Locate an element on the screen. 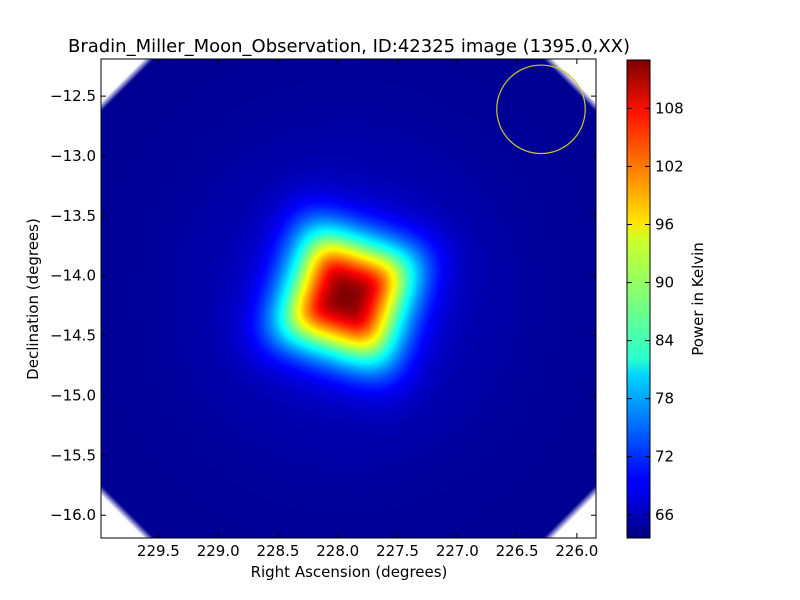  x-tick-label: 226.5 is located at coordinates (517, 551).